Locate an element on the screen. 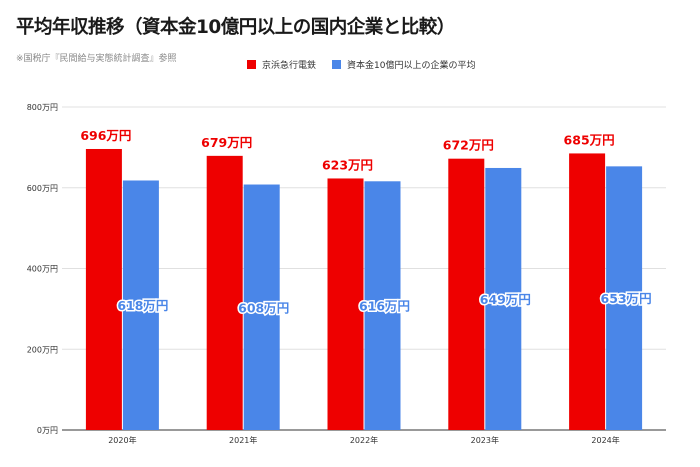 Image resolution: width=700 pixels, height=467 pixels. y-tick-label: 600万円 is located at coordinates (42, 188).